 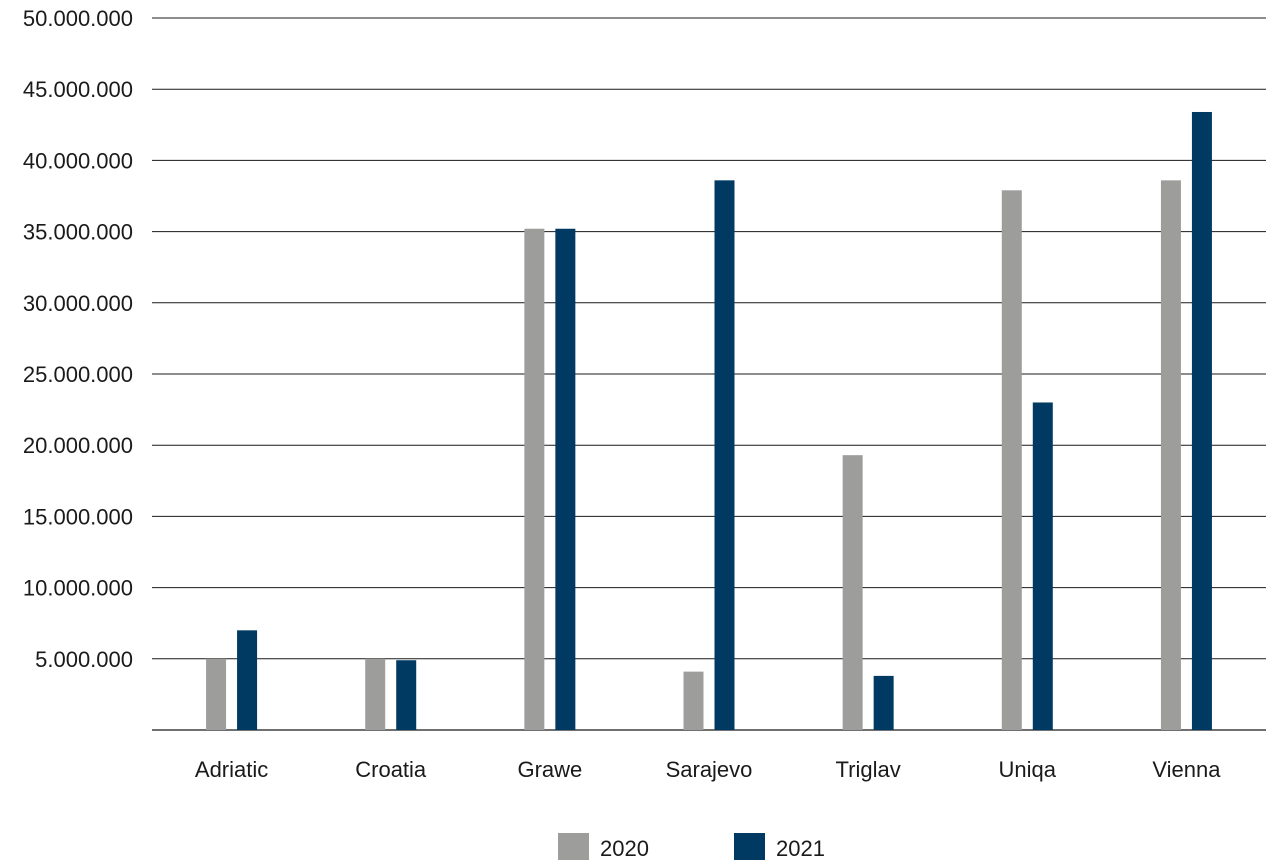 I want to click on bar-2021-croatia, so click(x=406, y=695).